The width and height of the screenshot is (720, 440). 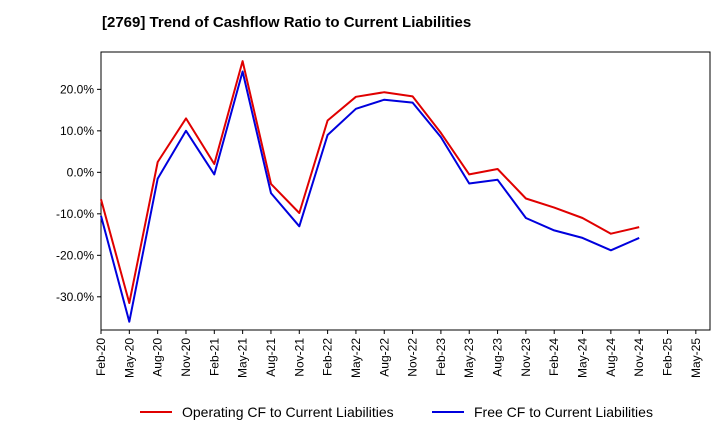 I want to click on x-tick-label: Feb-20, so click(x=101, y=357).